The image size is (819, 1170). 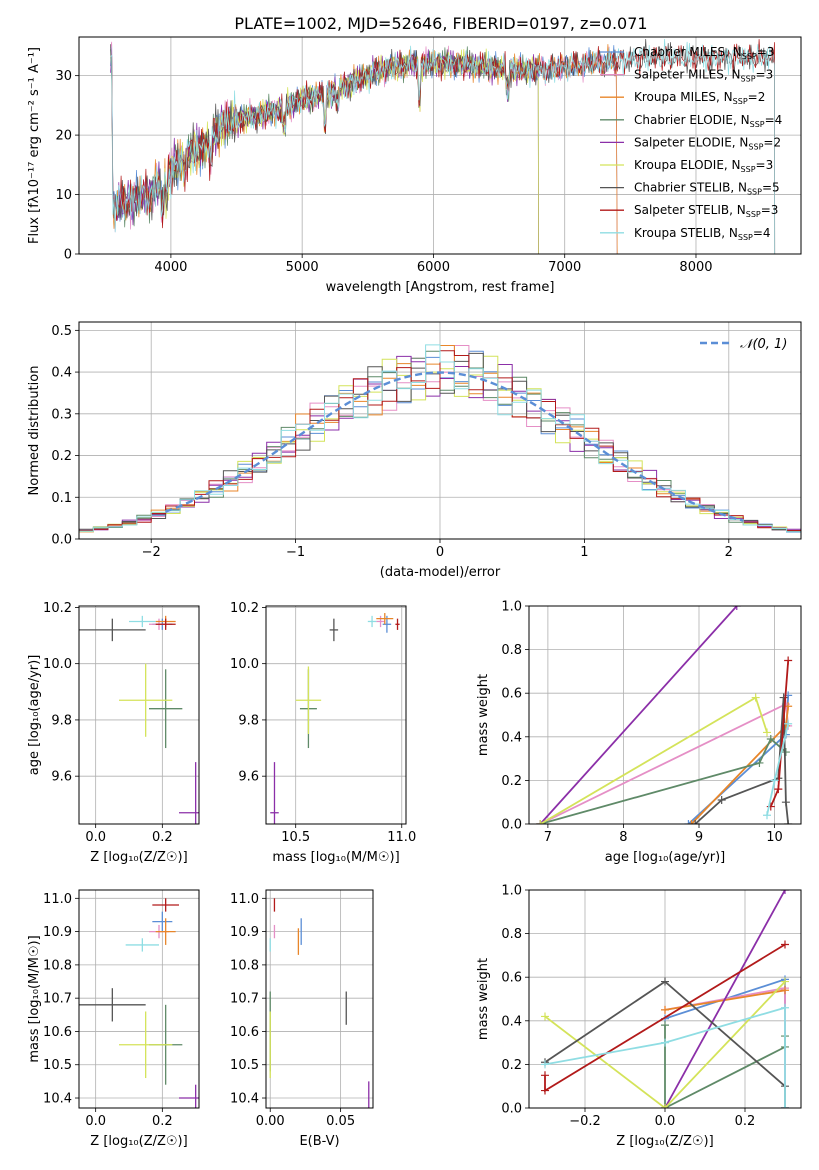 What do you see at coordinates (702, 234) in the screenshot?
I see `legend-entry: Kroupa STELIB, NSSP=4` at bounding box center [702, 234].